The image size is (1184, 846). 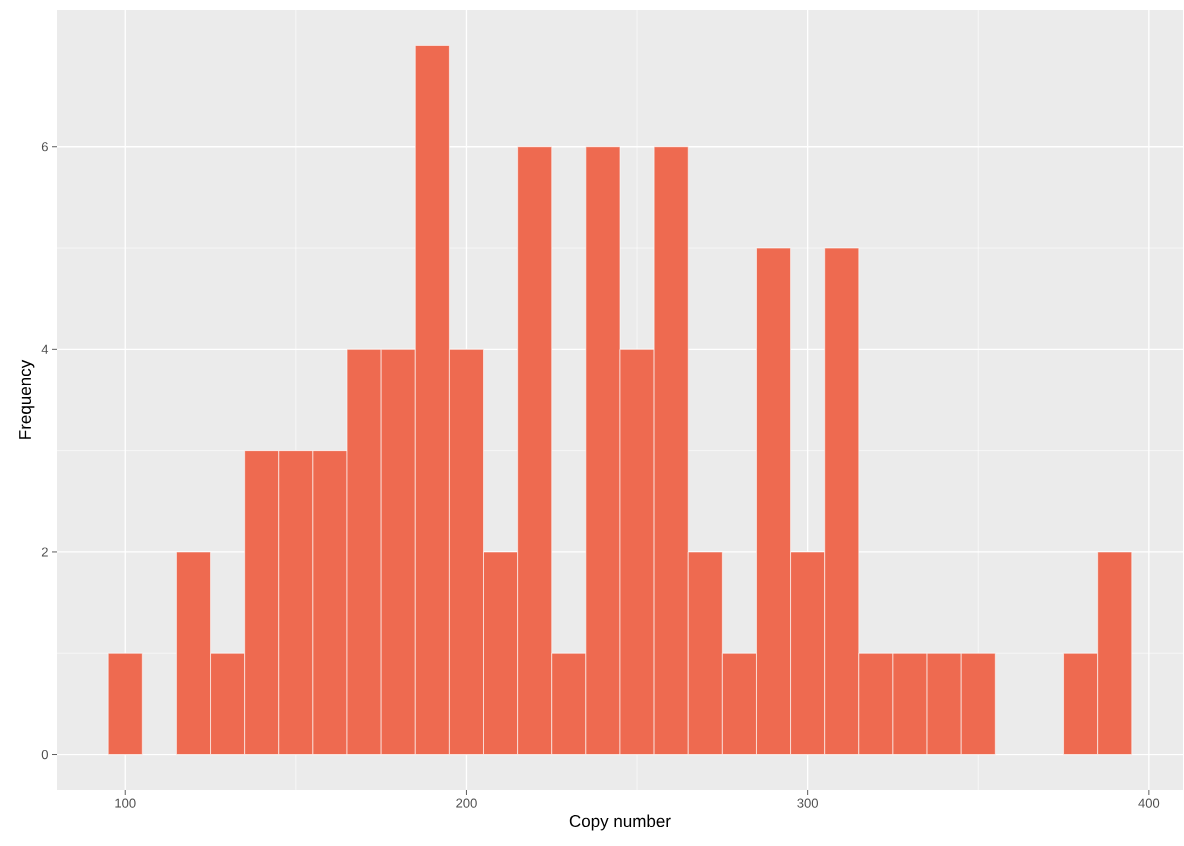 What do you see at coordinates (125, 803) in the screenshot?
I see `x-tick-label: 100` at bounding box center [125, 803].